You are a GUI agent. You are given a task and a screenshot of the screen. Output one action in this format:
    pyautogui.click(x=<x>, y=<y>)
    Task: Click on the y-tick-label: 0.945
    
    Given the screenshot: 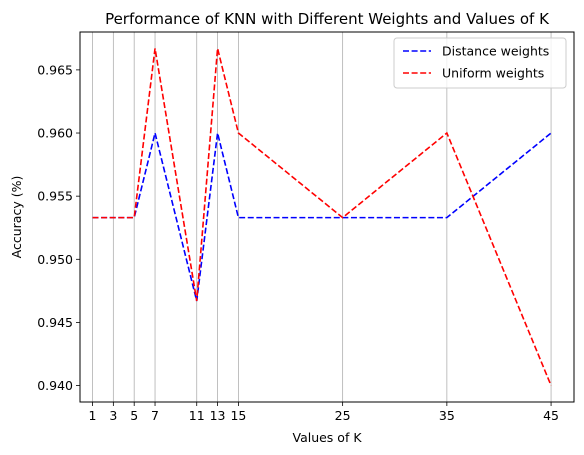 What is the action you would take?
    pyautogui.click(x=55, y=322)
    